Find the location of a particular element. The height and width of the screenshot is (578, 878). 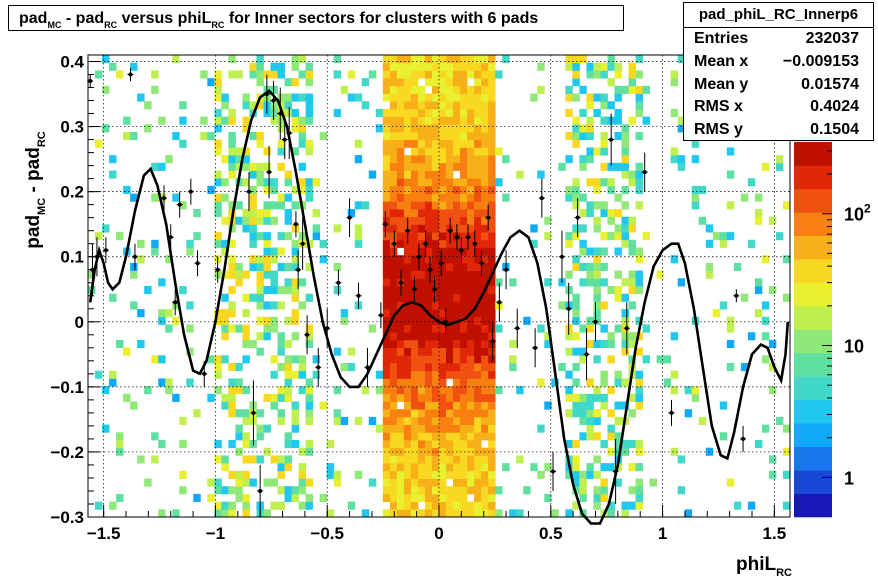

stats-row-mean-x: Mean x −0.009153 is located at coordinates (778, 62).